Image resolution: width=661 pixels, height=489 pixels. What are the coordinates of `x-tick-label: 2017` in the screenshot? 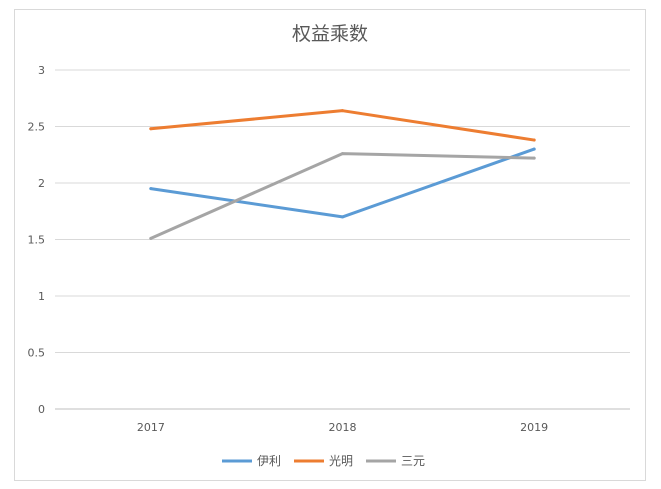 It's located at (151, 427).